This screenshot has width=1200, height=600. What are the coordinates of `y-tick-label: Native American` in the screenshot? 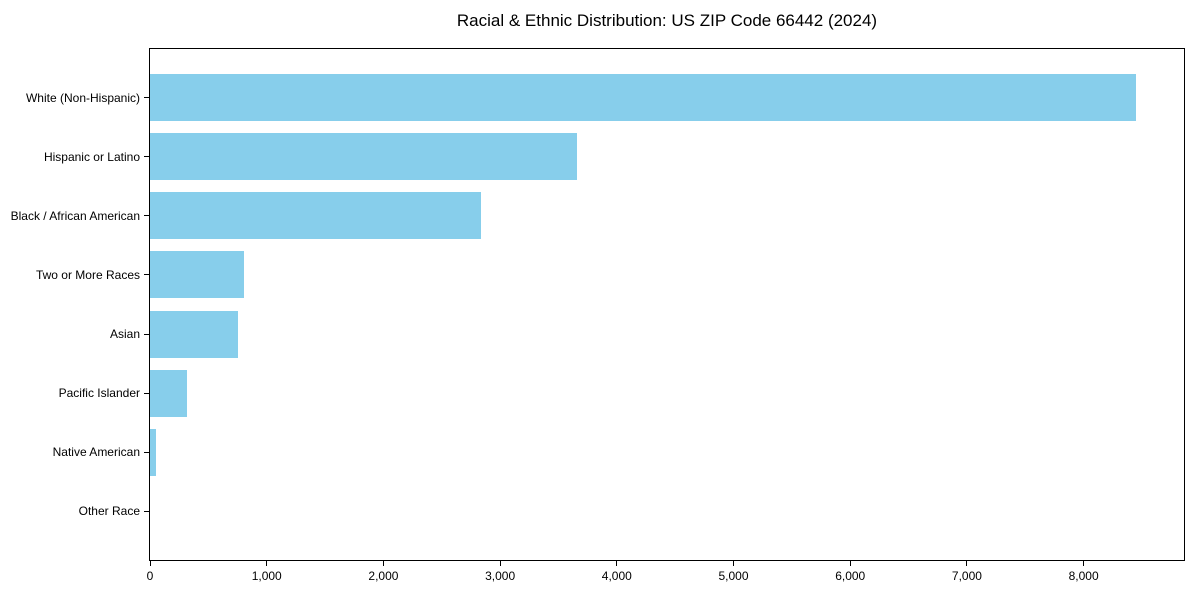 It's located at (96, 452).